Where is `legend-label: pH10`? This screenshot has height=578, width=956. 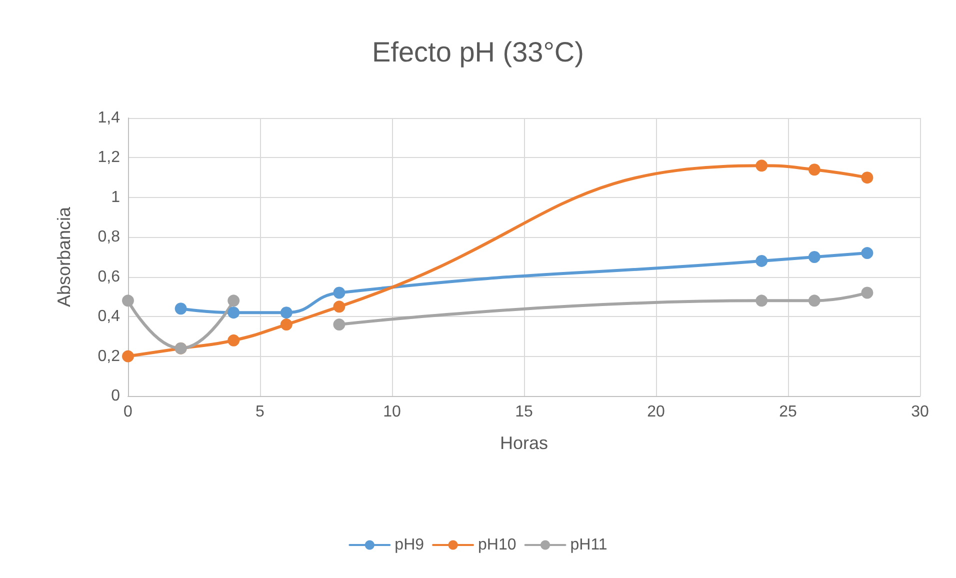
legend-label: pH10 is located at coordinates (497, 545).